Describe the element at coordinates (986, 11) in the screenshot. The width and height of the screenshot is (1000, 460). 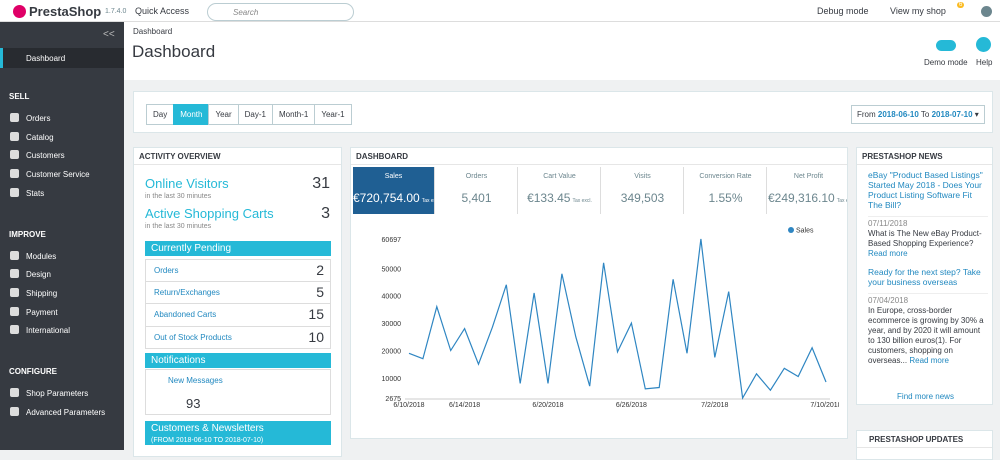
I see `account-icon` at that location.